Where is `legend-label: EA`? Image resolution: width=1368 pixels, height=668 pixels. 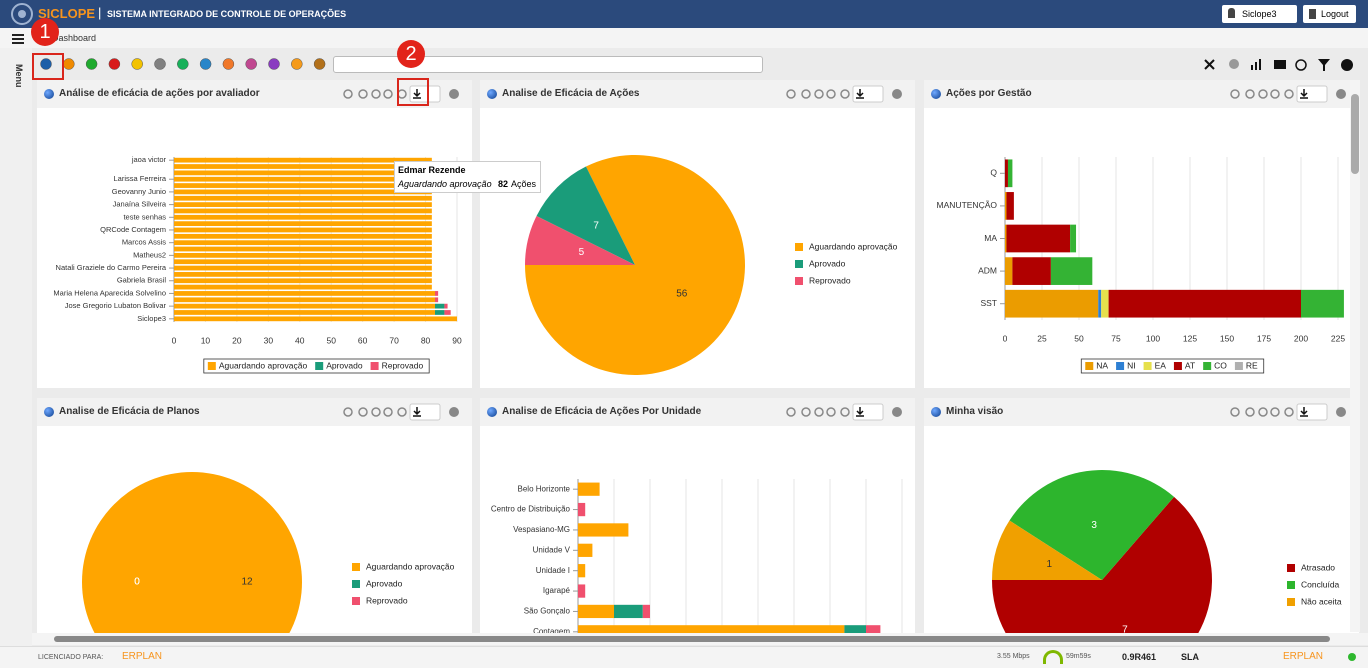
legend-label: EA is located at coordinates (1161, 365).